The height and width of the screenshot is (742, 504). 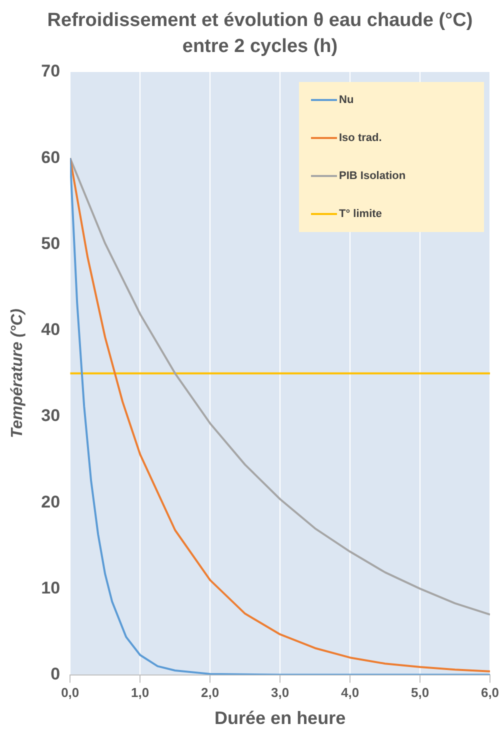 What do you see at coordinates (350, 692) in the screenshot?
I see `x-tick-label: 4,0` at bounding box center [350, 692].